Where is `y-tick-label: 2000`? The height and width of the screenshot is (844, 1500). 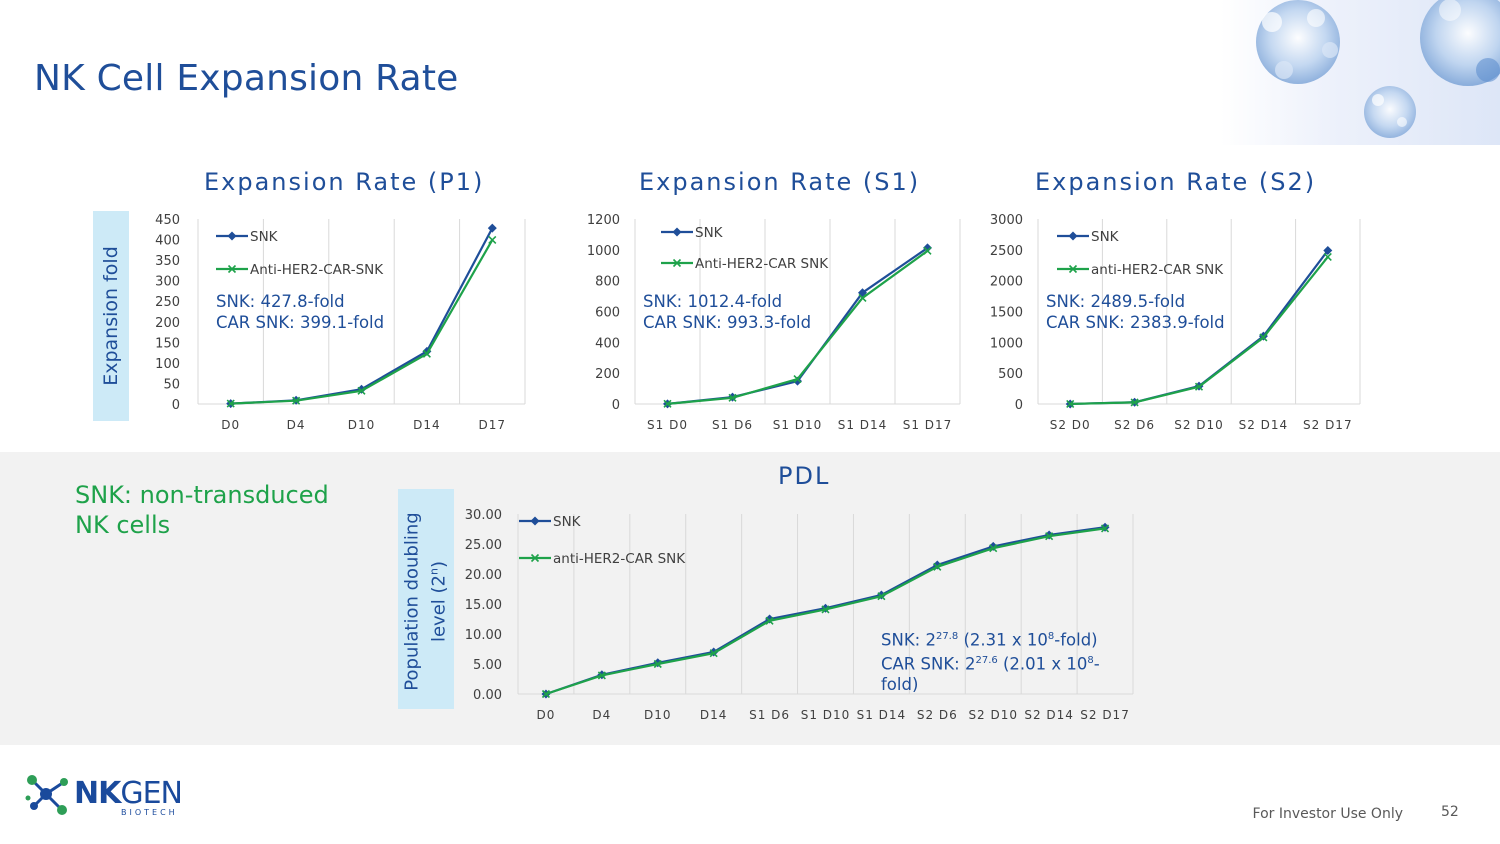
y-tick-label: 2000 is located at coordinates (1006, 282).